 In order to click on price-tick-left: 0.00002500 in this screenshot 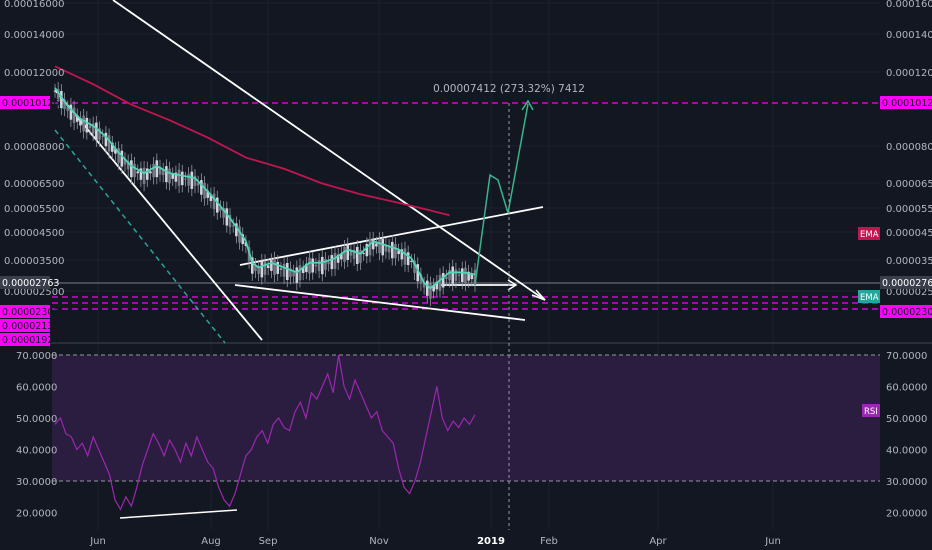, I will do `click(34, 292)`.